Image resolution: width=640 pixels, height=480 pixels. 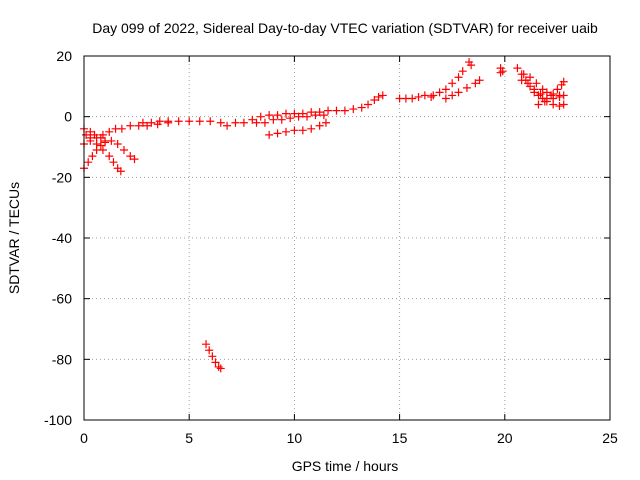 What do you see at coordinates (62, 238) in the screenshot?
I see `y-tick-label: -40` at bounding box center [62, 238].